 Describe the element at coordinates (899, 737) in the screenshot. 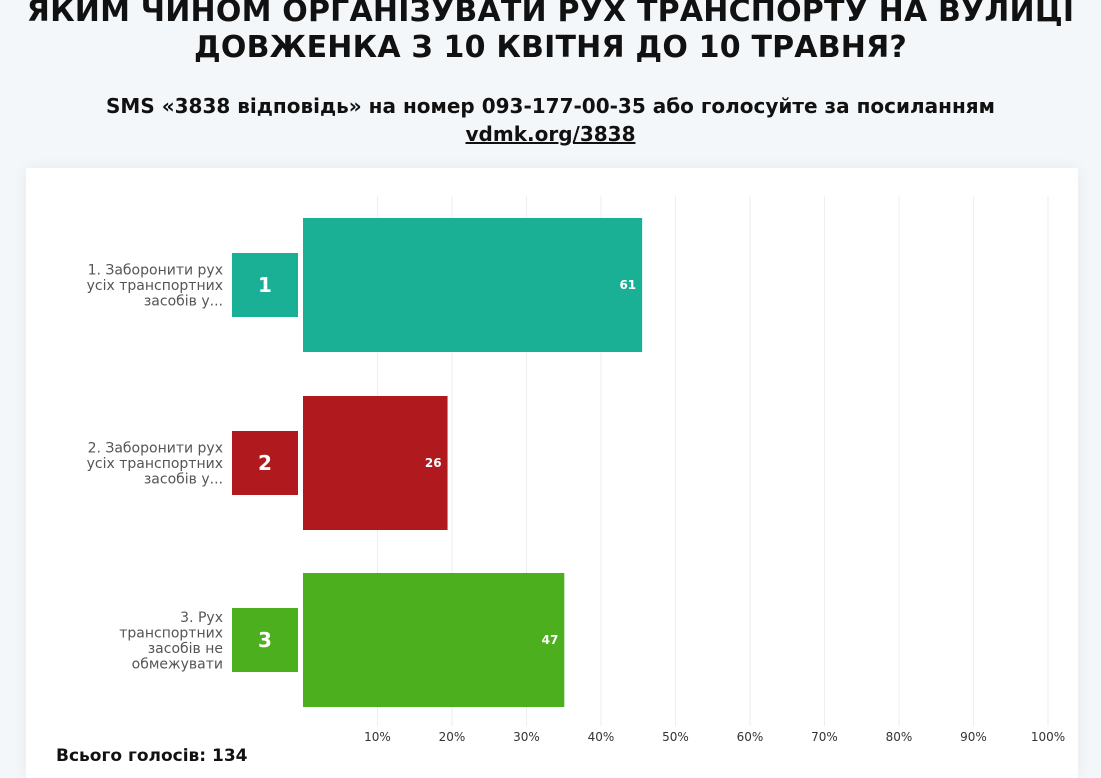

I see `x-tick-label: 80%` at that location.